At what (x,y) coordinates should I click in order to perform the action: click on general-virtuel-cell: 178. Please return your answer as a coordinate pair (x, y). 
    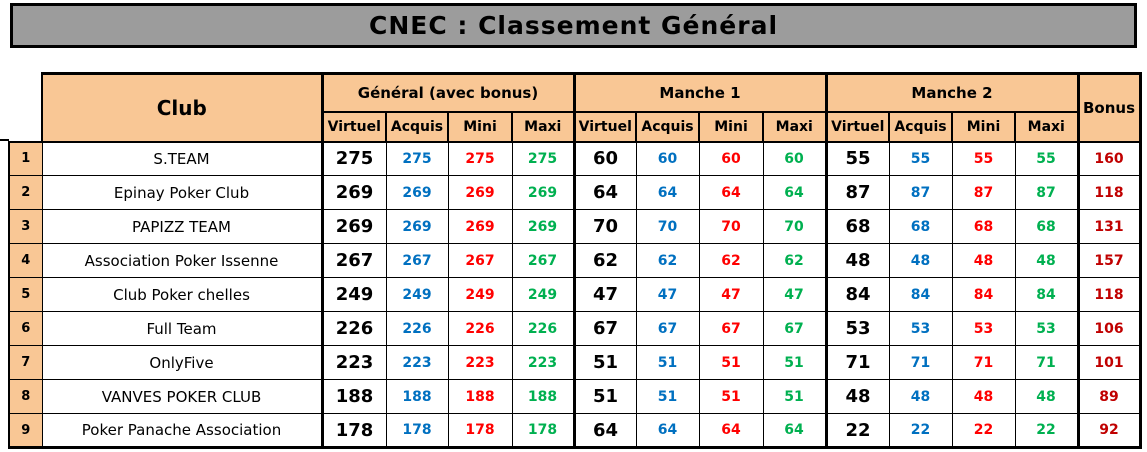
    Looking at the image, I should click on (353, 431).